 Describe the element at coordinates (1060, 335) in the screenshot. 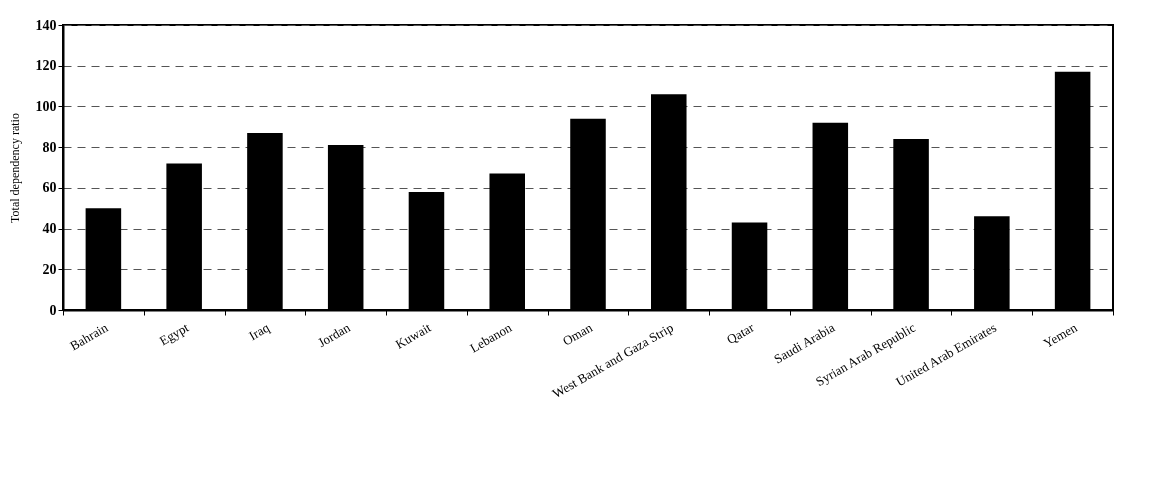

I see `x-tick-label: Yemen` at that location.